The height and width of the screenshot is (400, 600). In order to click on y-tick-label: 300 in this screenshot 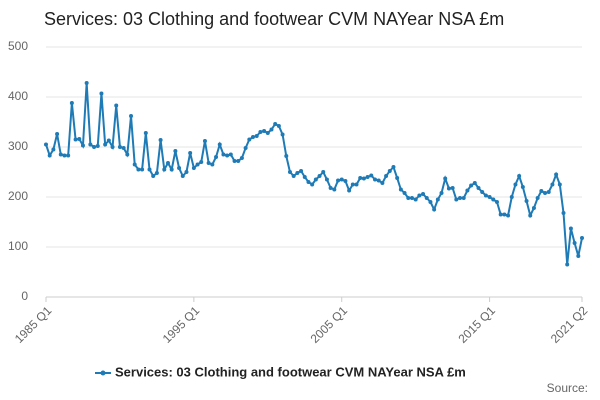, I will do `click(18, 146)`.